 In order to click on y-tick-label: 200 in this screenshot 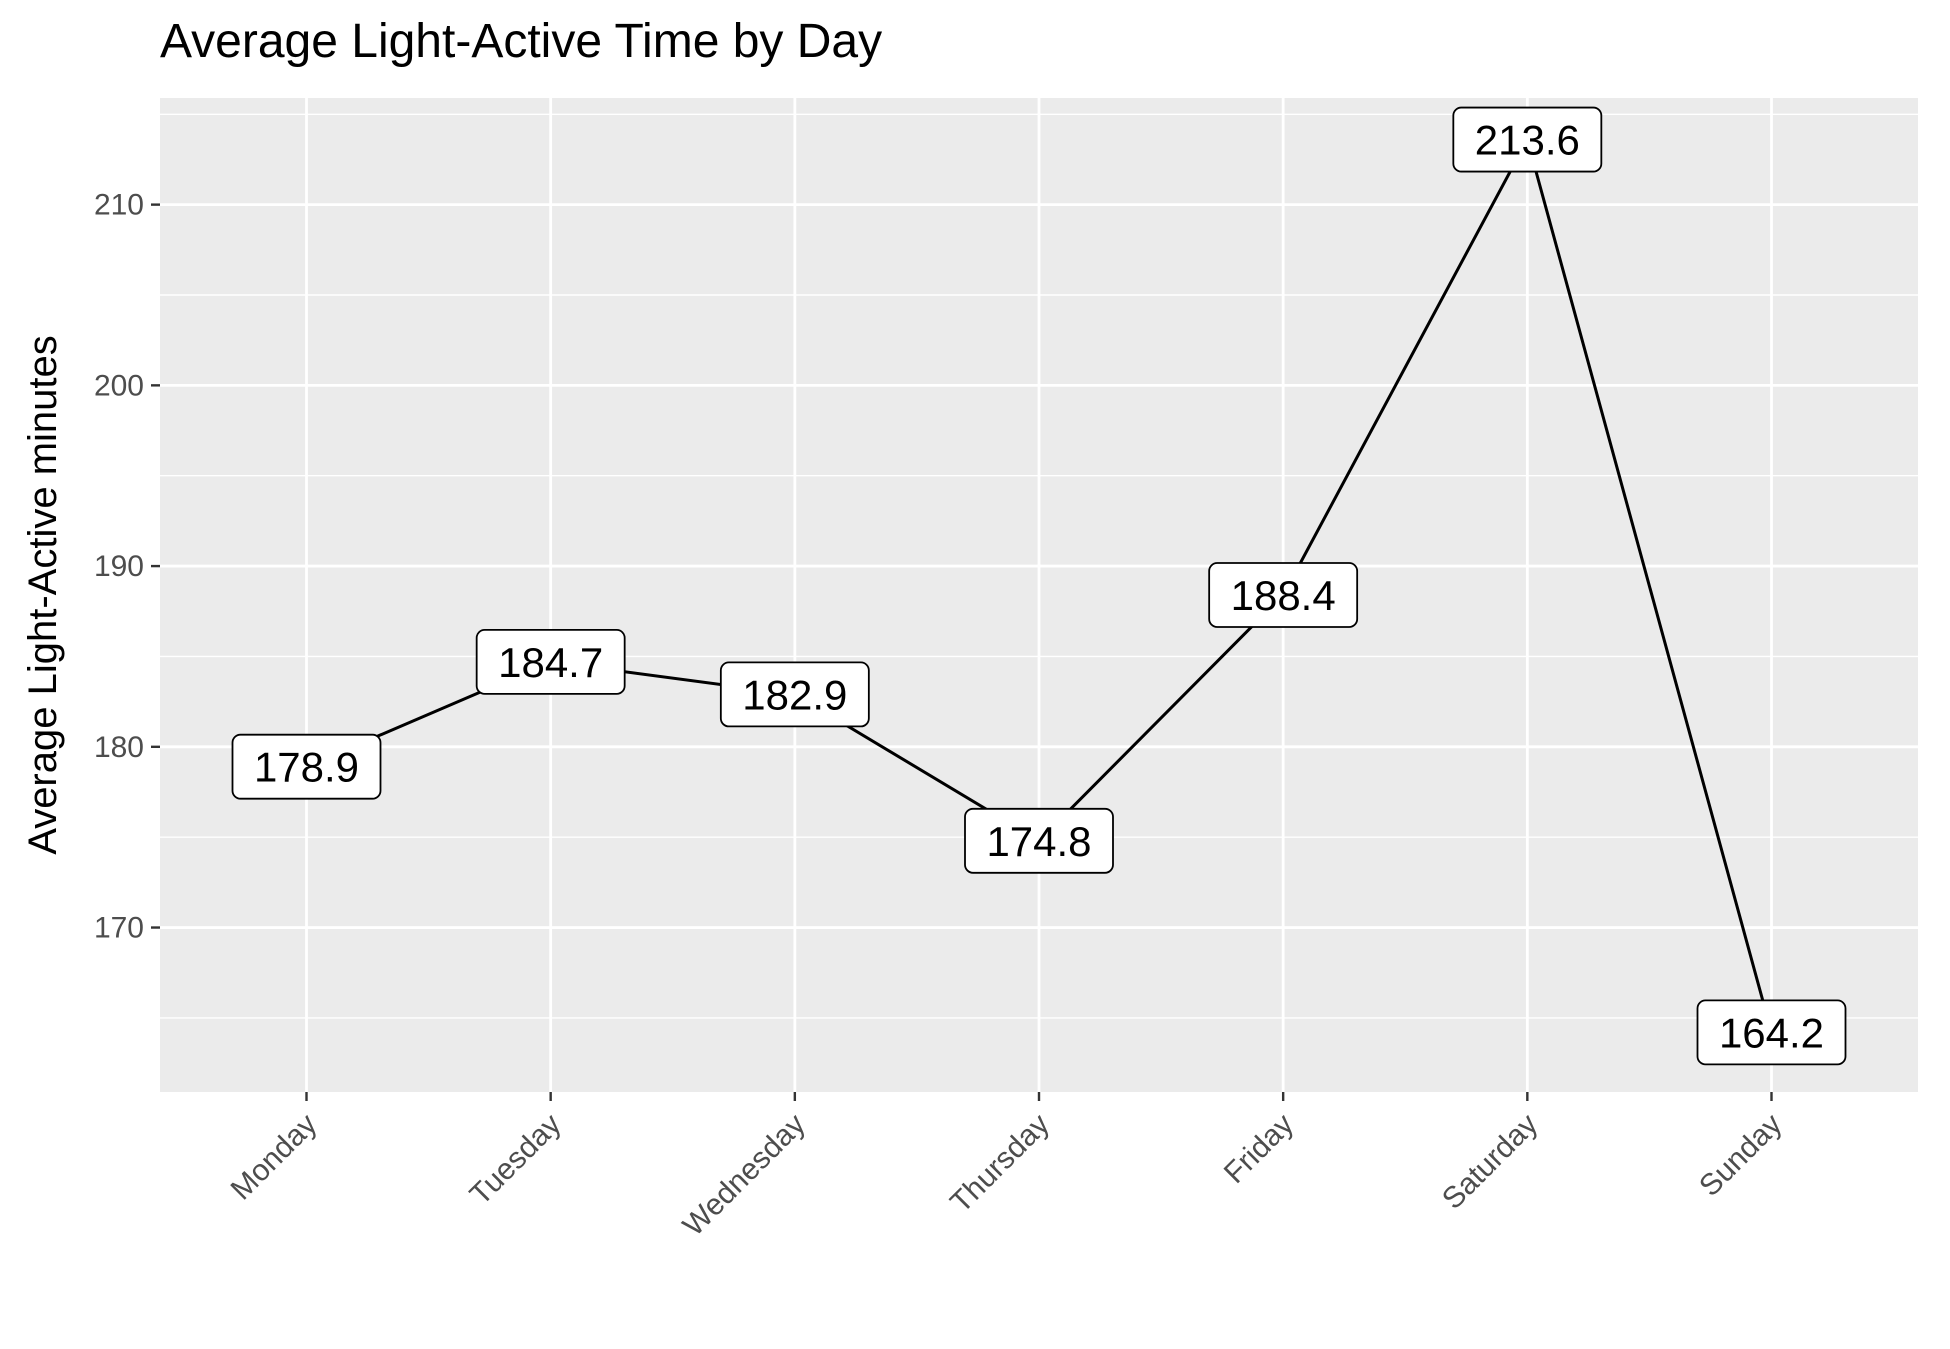, I will do `click(119, 385)`.